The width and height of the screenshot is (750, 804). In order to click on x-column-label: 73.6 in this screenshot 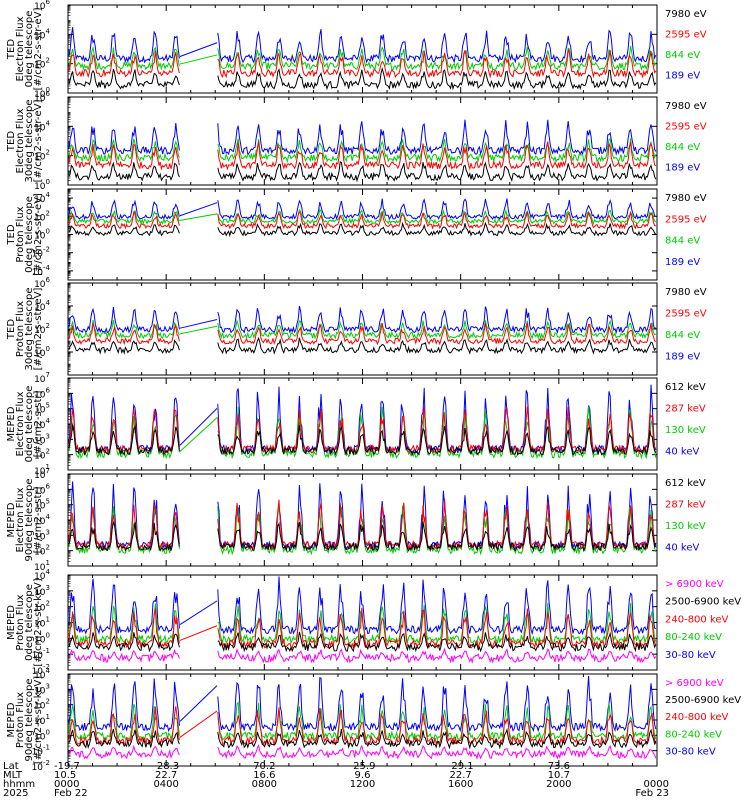, I will do `click(559, 766)`.